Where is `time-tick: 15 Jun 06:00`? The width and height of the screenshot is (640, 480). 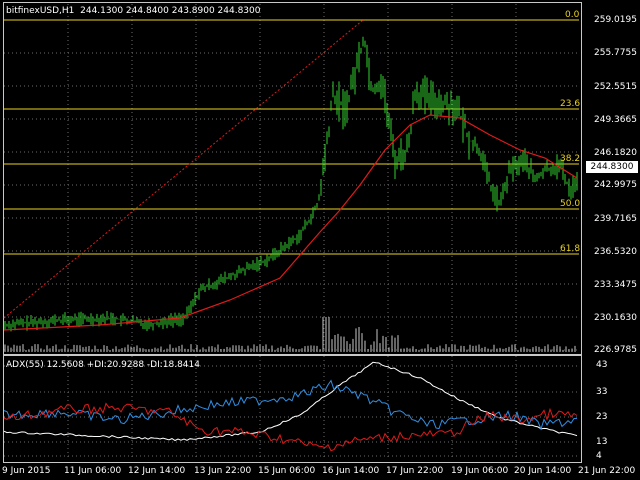 time-tick: 15 Jun 06:00 is located at coordinates (287, 471).